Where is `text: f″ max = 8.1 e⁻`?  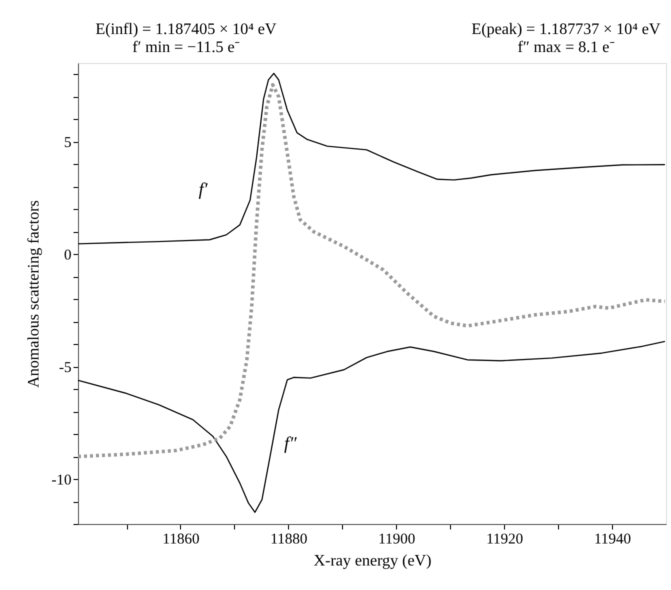
text: f″ max = 8.1 e⁻ is located at coordinates (566, 47).